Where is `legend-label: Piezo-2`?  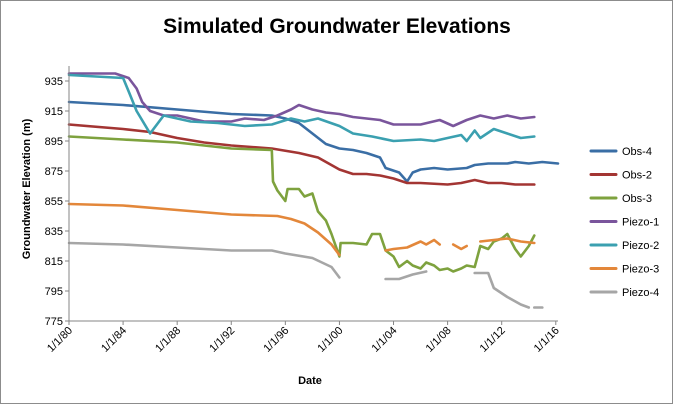
legend-label: Piezo-2 is located at coordinates (640, 246).